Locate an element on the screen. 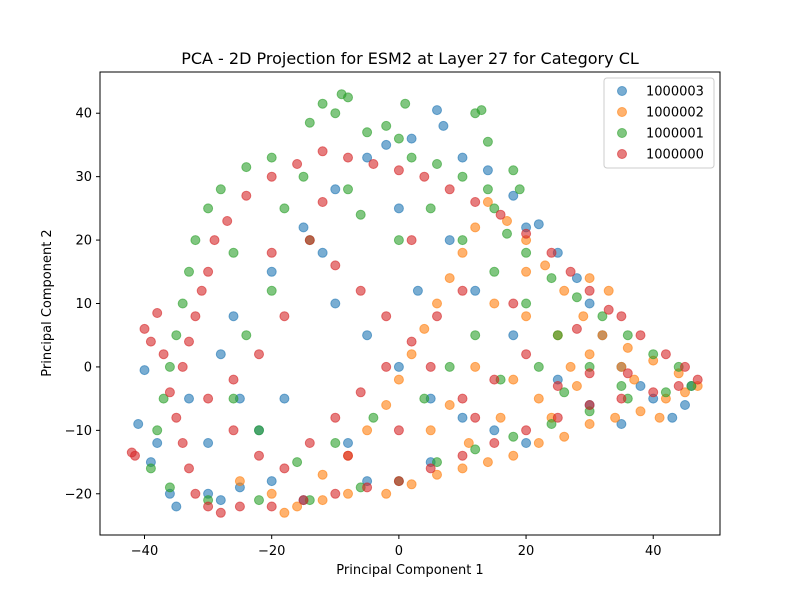 Image resolution: width=800 pixels, height=600 pixels. legend: 1000003 1000002 1000001 1000000 is located at coordinates (659, 123).